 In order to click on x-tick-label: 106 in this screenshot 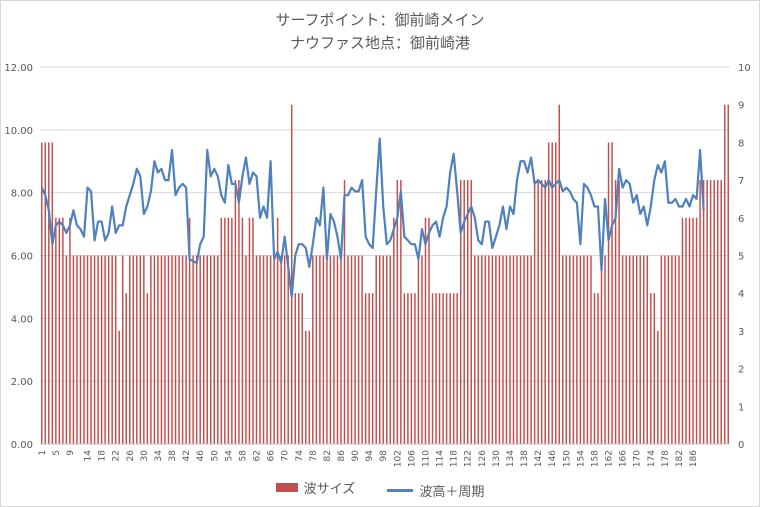, I will do `click(412, 458)`.